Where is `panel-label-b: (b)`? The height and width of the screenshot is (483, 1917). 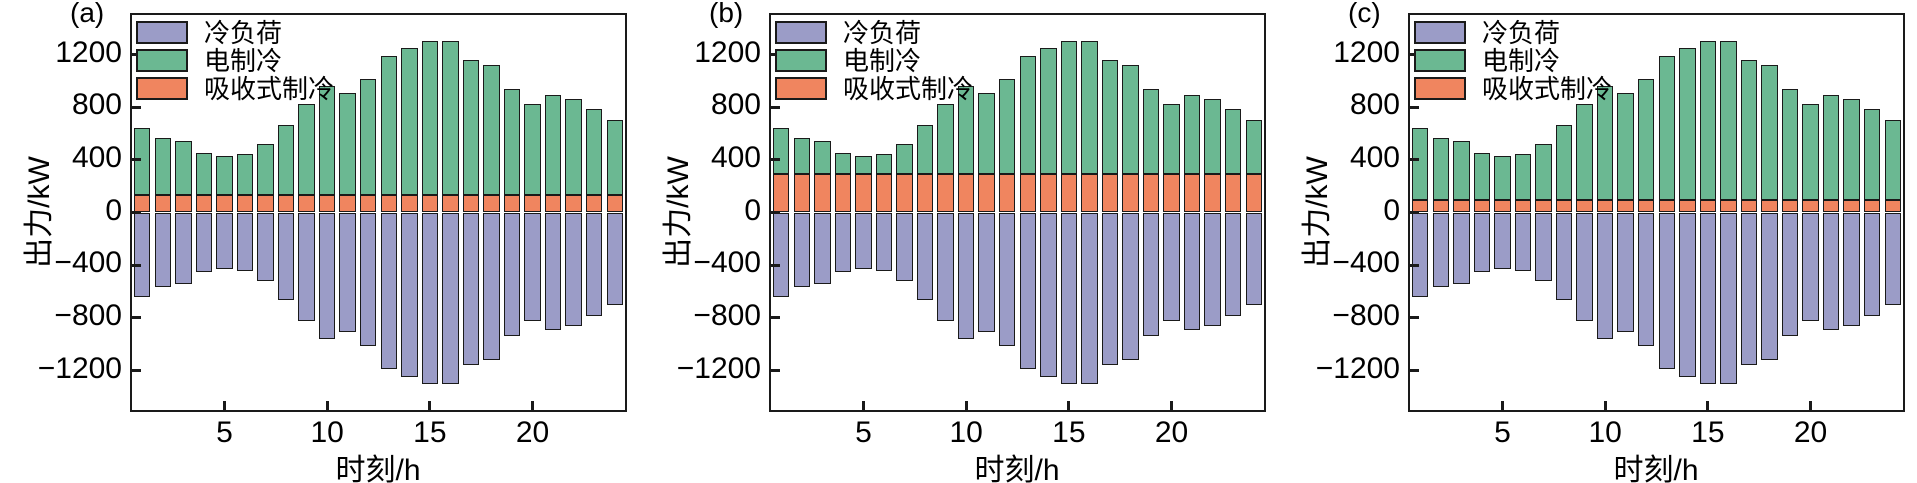
panel-label-b: (b) is located at coordinates (726, 14).